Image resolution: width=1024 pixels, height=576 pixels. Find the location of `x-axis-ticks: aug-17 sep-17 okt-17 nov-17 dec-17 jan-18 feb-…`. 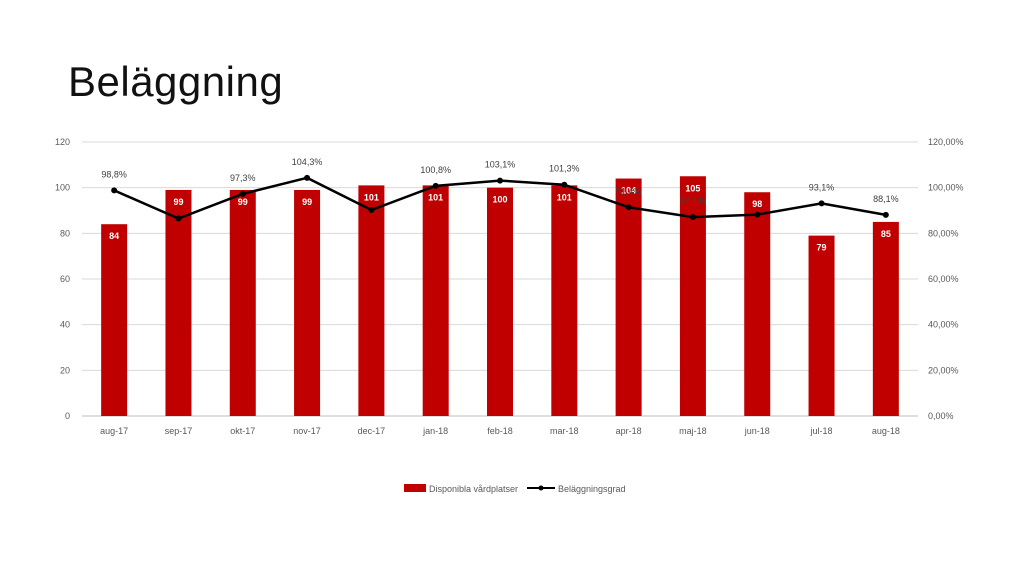

x-axis-ticks: aug-17 sep-17 okt-17 nov-17 dec-17 jan-18 feb-… is located at coordinates (500, 431).